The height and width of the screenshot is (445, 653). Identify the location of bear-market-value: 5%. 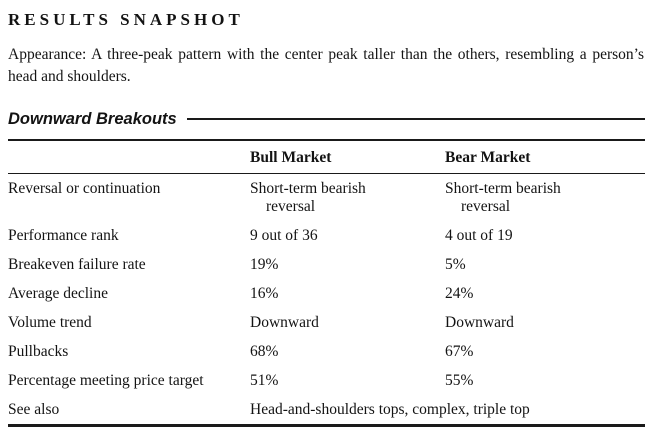
(455, 264).